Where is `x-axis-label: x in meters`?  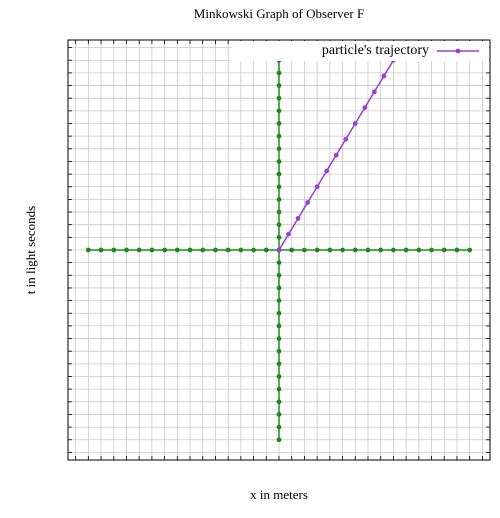 x-axis-label: x in meters is located at coordinates (279, 494).